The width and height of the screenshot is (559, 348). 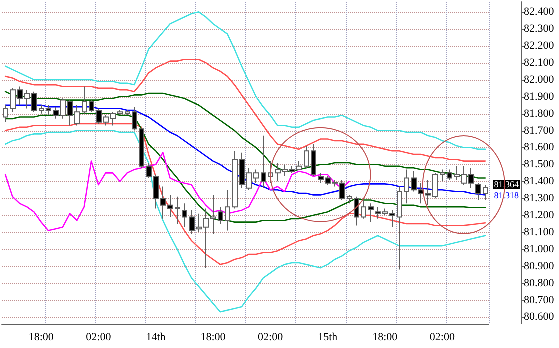 I want to click on y-tick-label: 81.000, so click(x=539, y=249).